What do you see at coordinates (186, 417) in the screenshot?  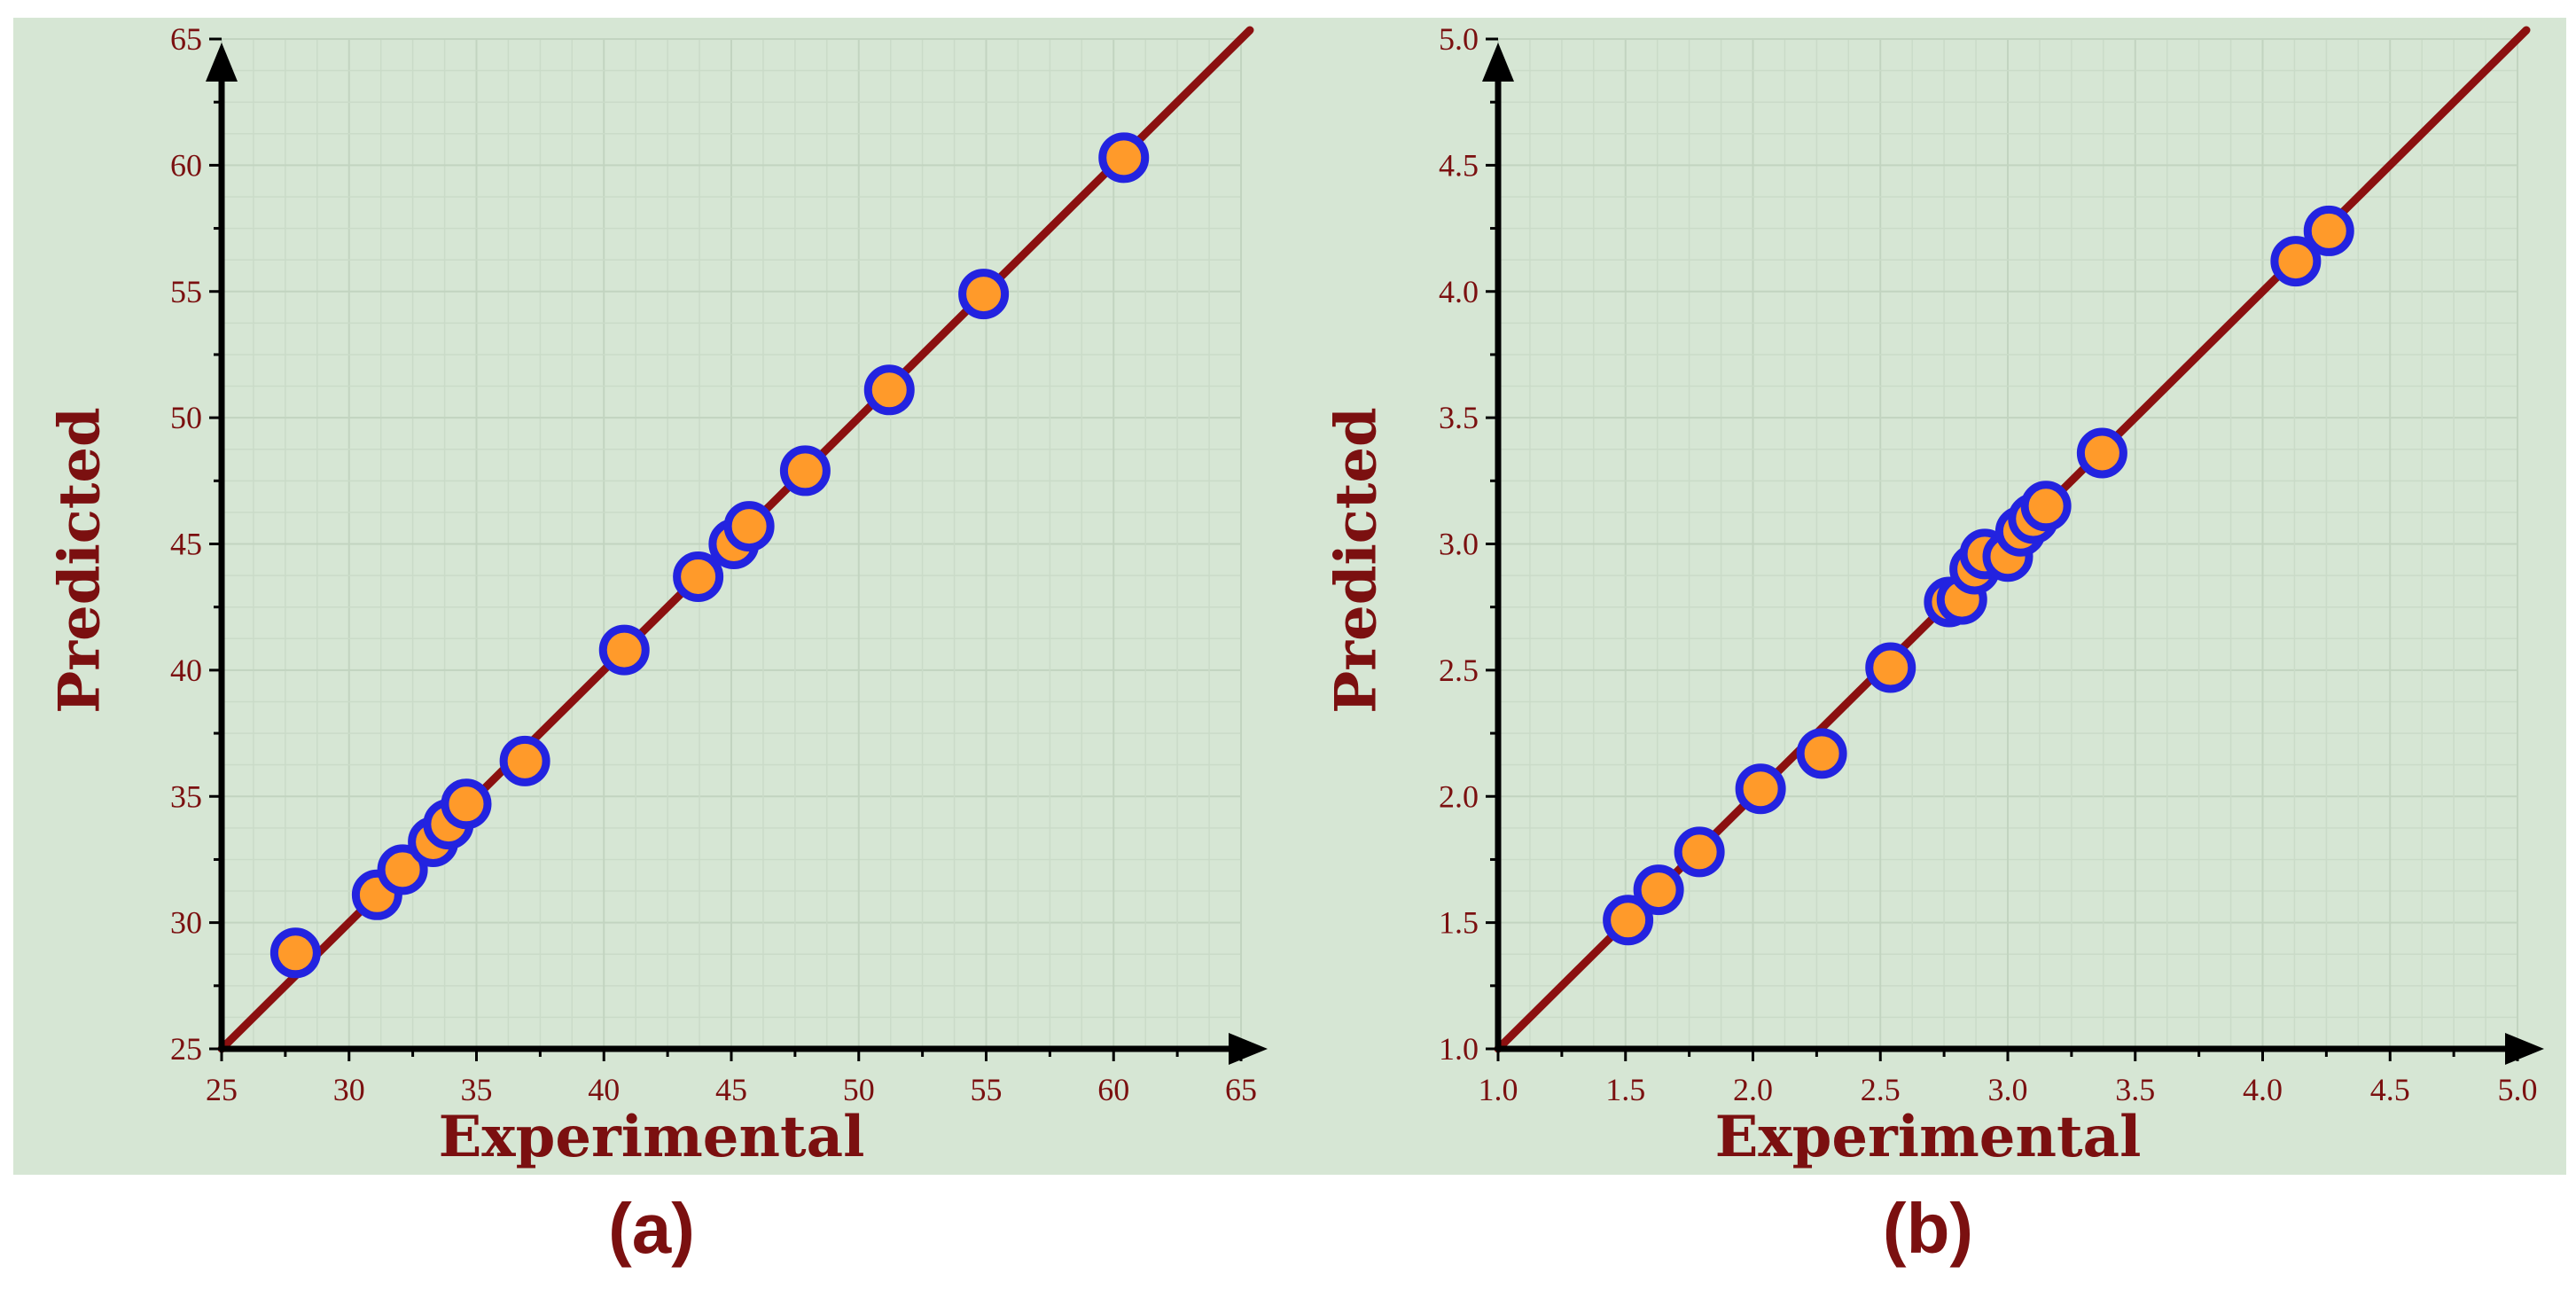 I see `y-tick-label: 50` at bounding box center [186, 417].